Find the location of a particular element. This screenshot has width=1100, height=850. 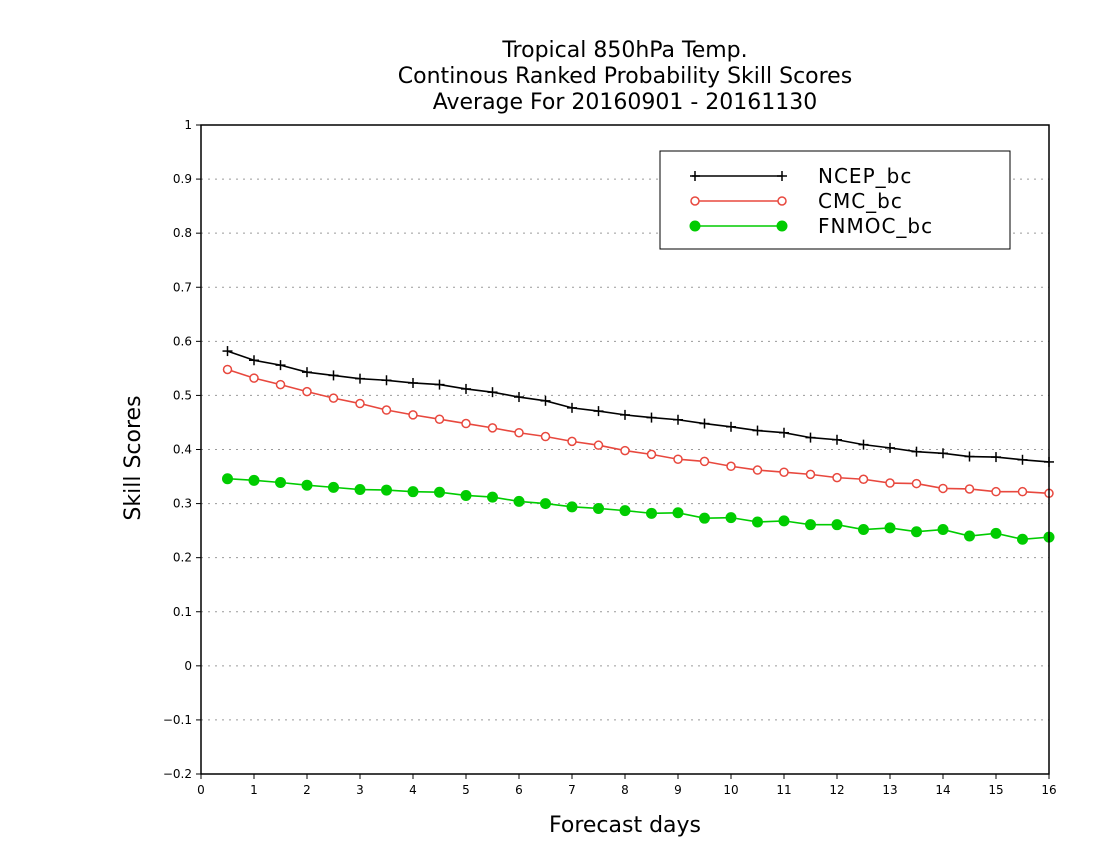

x-tick-label: 5 is located at coordinates (466, 790).